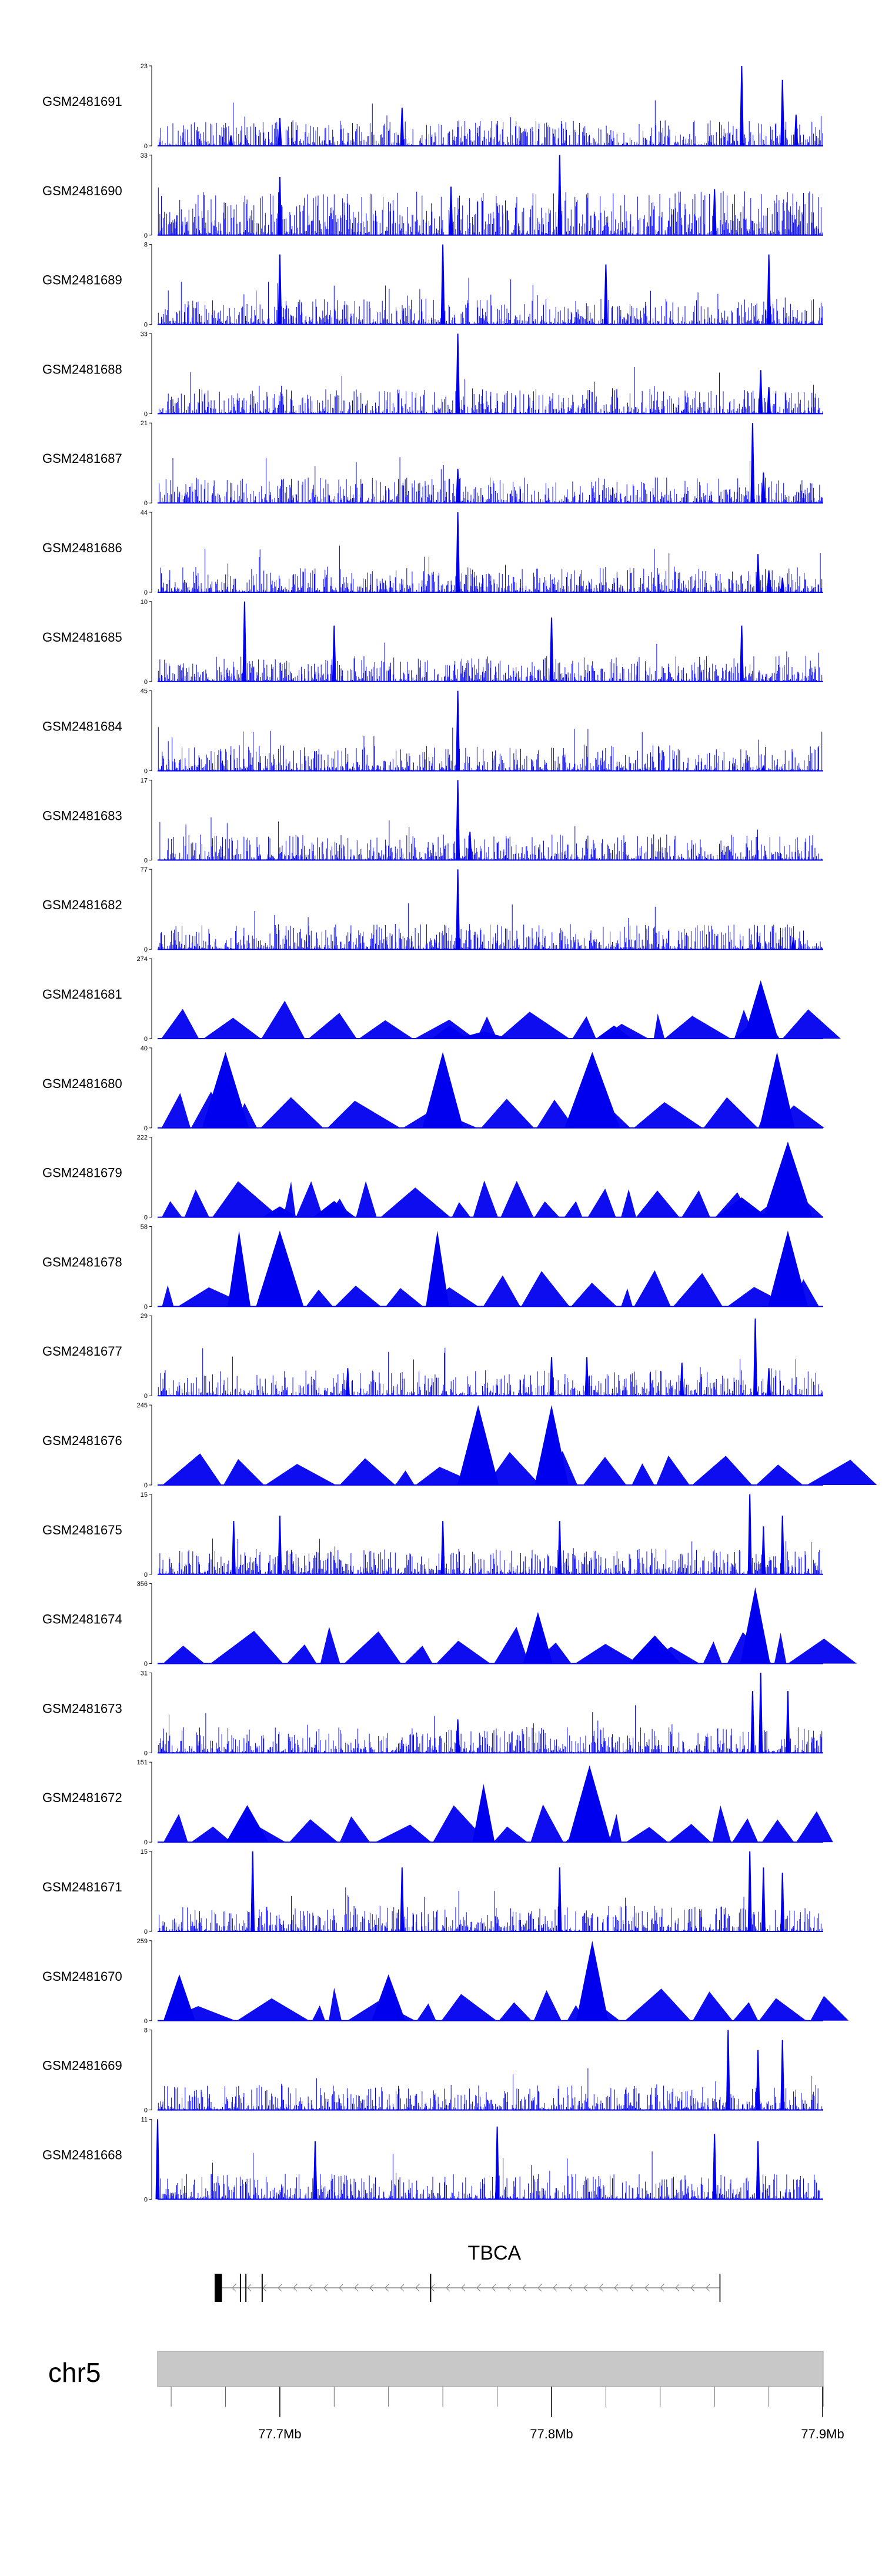 Image resolution: width=882 pixels, height=2576 pixels. Describe the element at coordinates (82, 1887) in the screenshot. I see `track-label: GSM2481671` at that location.